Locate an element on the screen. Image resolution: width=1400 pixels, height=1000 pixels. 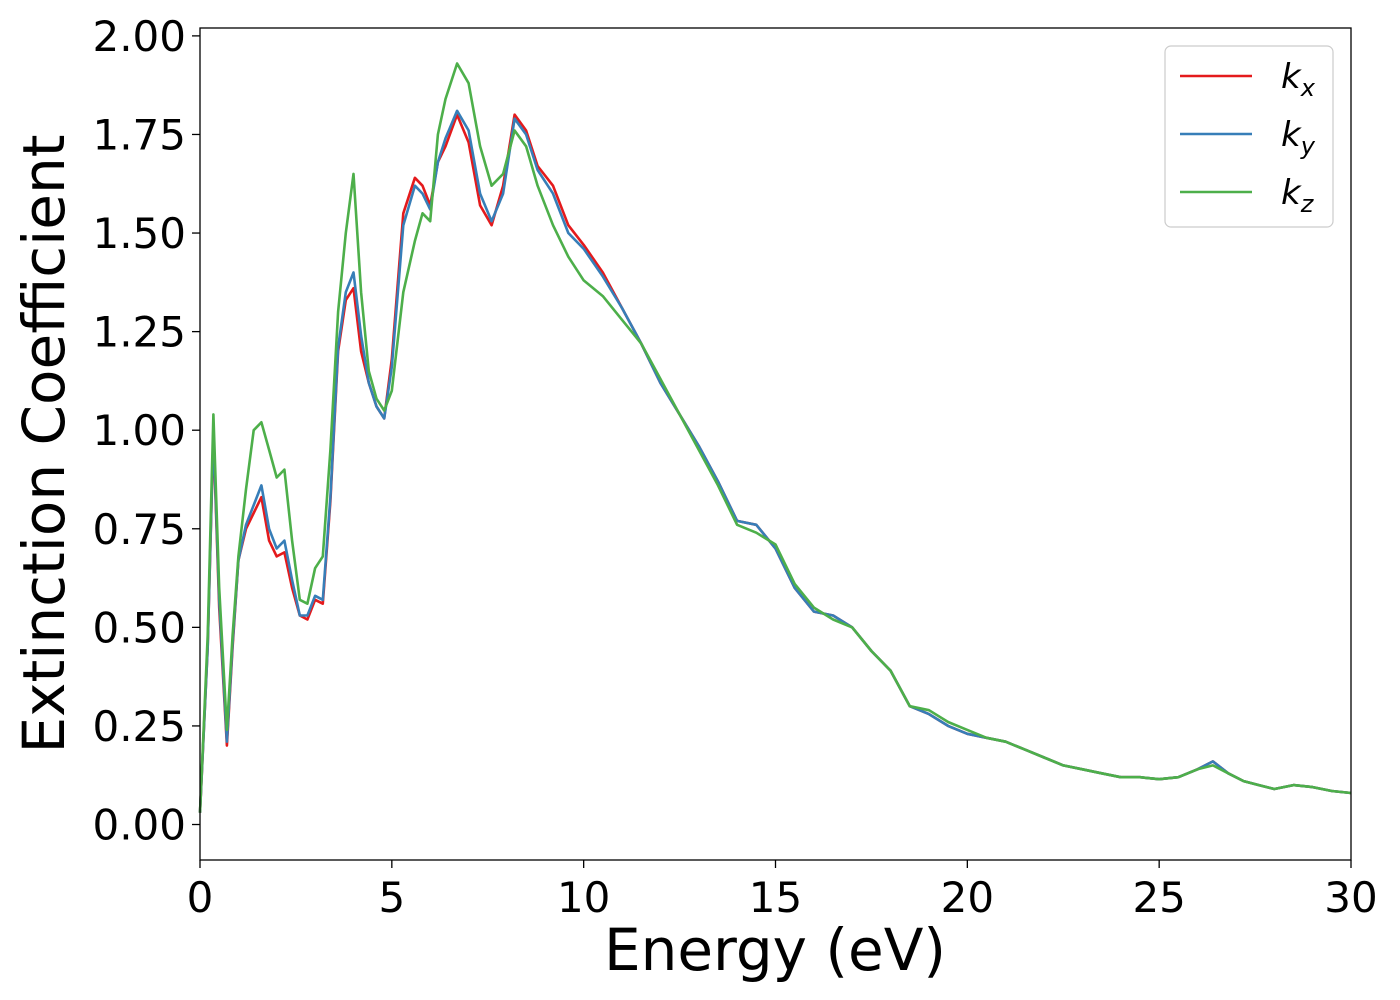
y-tick-label: 1.00 is located at coordinates (139, 430).